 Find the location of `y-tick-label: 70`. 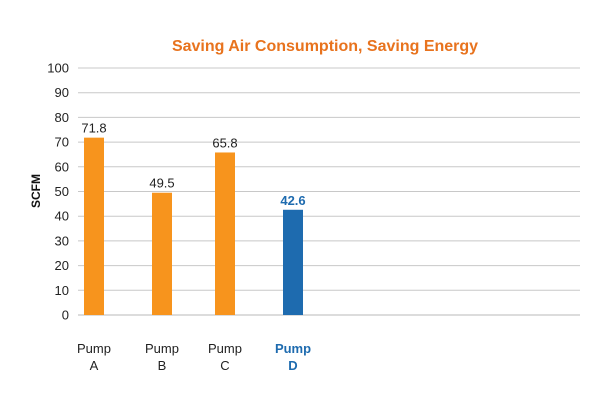

y-tick-label: 70 is located at coordinates (62, 142).